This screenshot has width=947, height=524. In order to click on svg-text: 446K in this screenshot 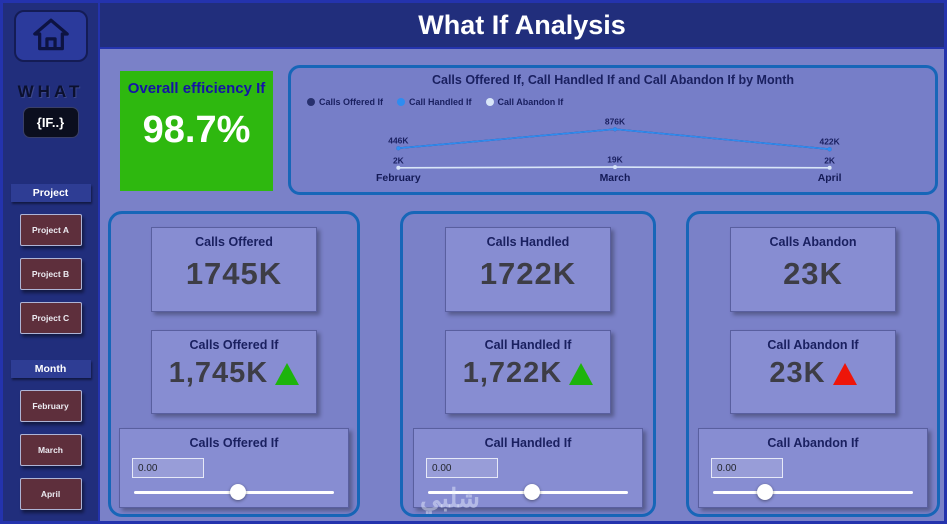, I will do `click(398, 141)`.